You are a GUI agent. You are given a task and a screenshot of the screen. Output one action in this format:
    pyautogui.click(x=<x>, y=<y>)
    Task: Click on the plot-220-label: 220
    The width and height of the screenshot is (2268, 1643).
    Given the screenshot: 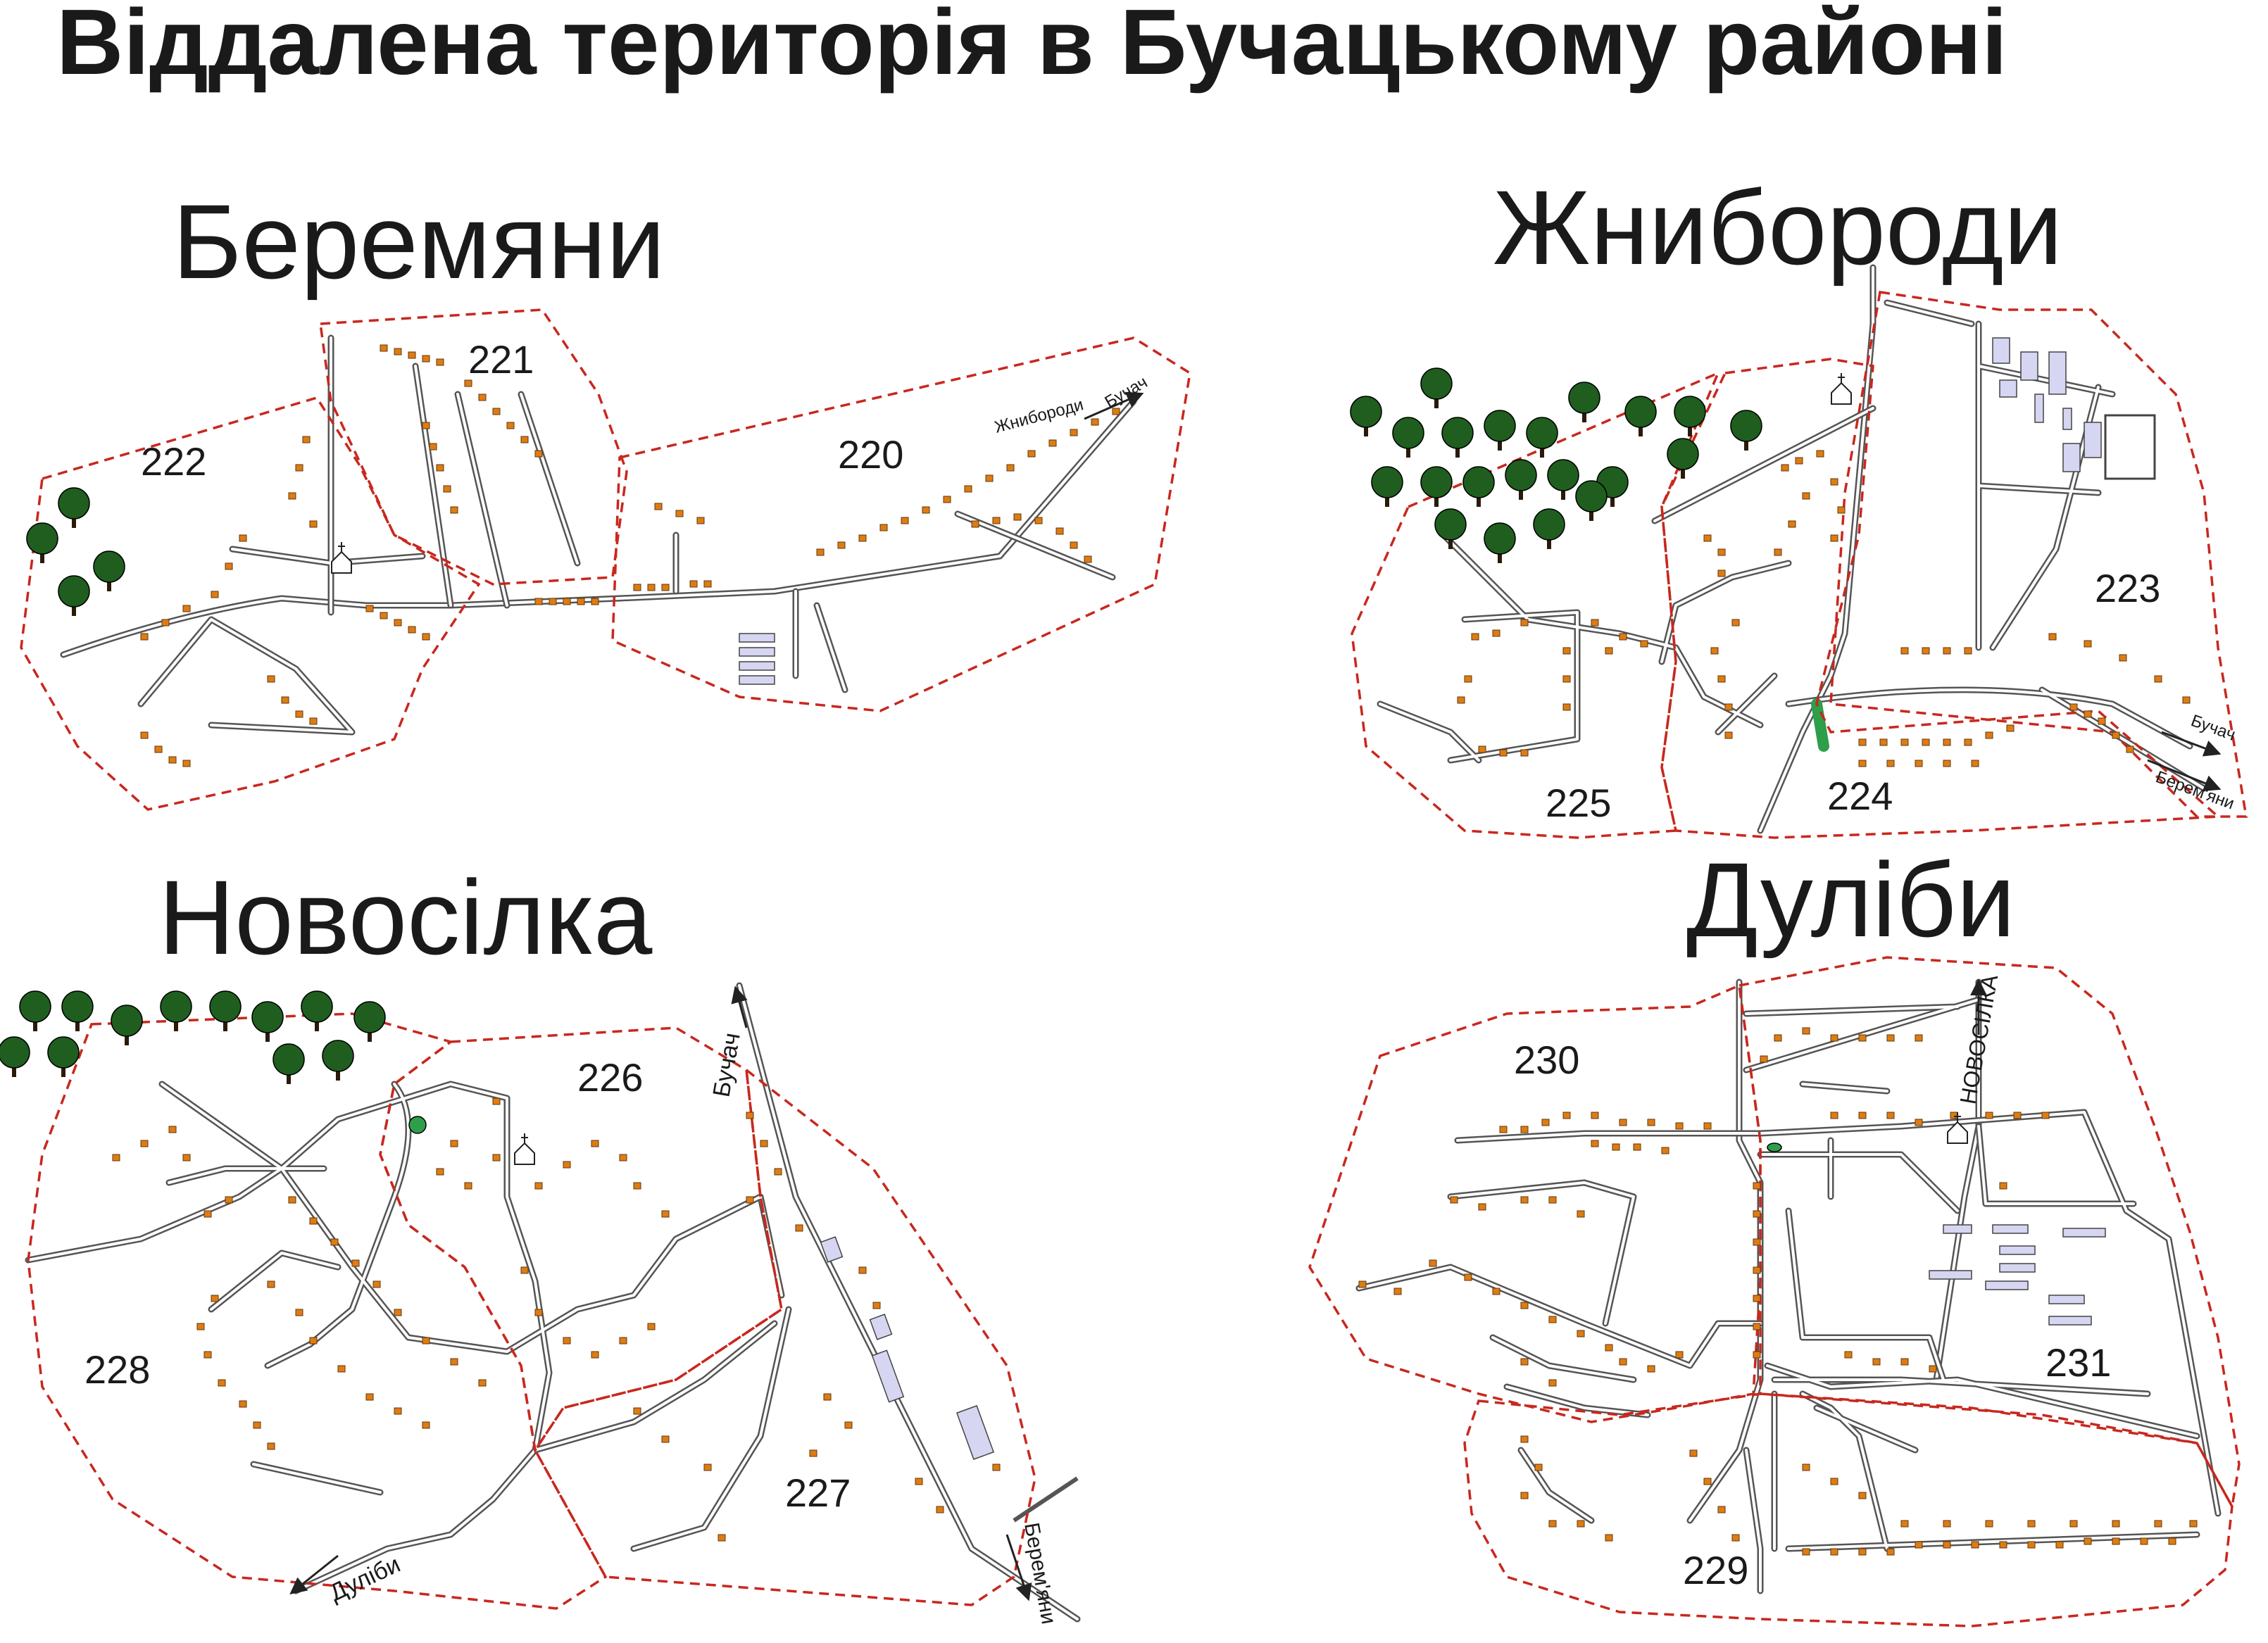 What is the action you would take?
    pyautogui.click(x=870, y=454)
    